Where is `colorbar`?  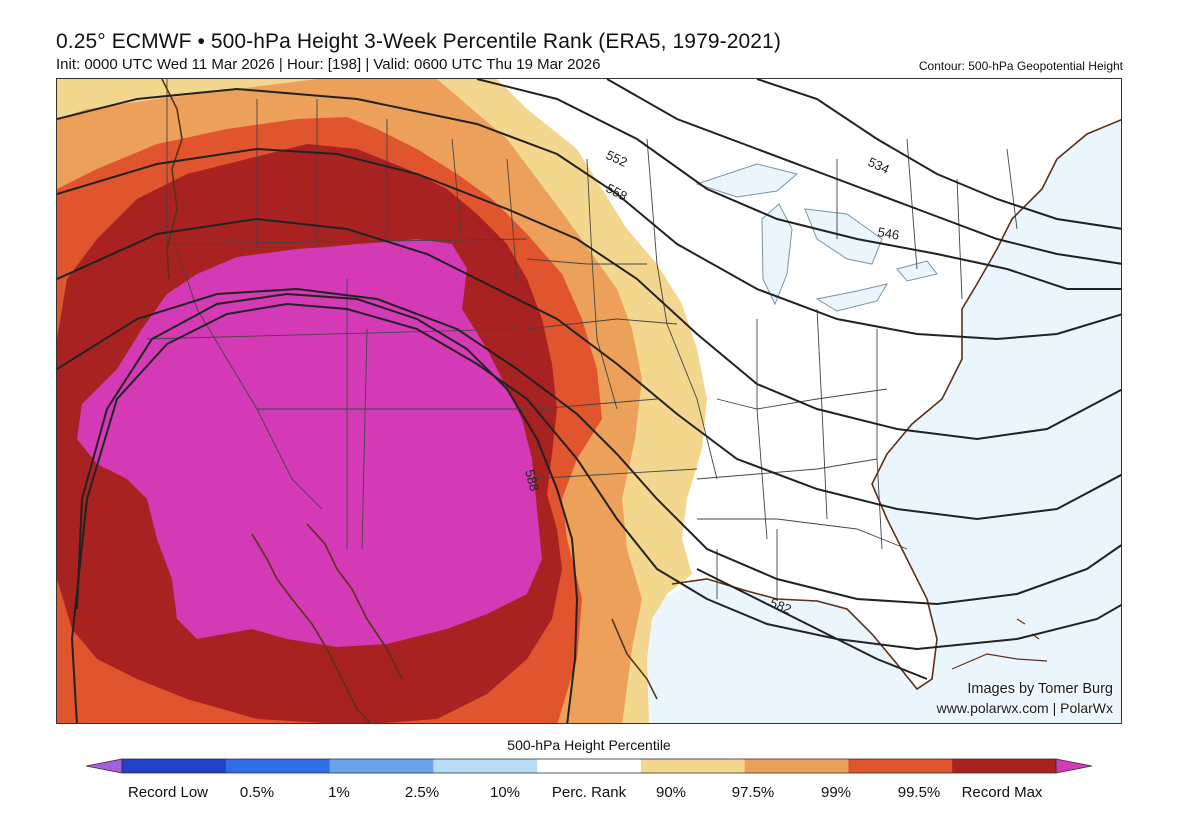
colorbar is located at coordinates (589, 766).